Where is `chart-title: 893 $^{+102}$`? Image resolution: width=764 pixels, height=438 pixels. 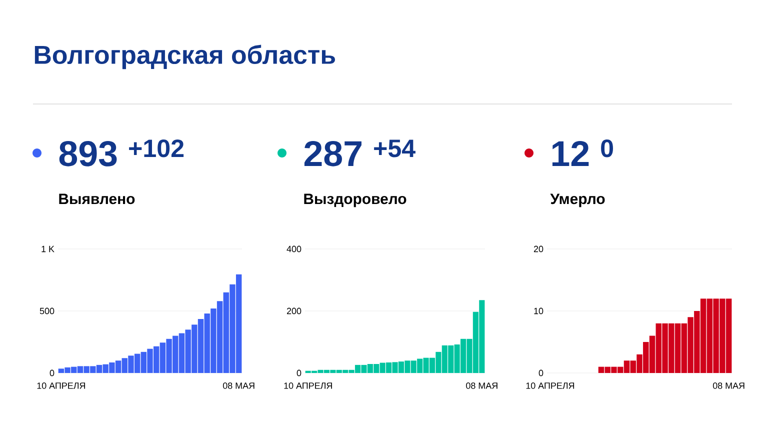 chart-title: 893 $^{+102}$ is located at coordinates (121, 152).